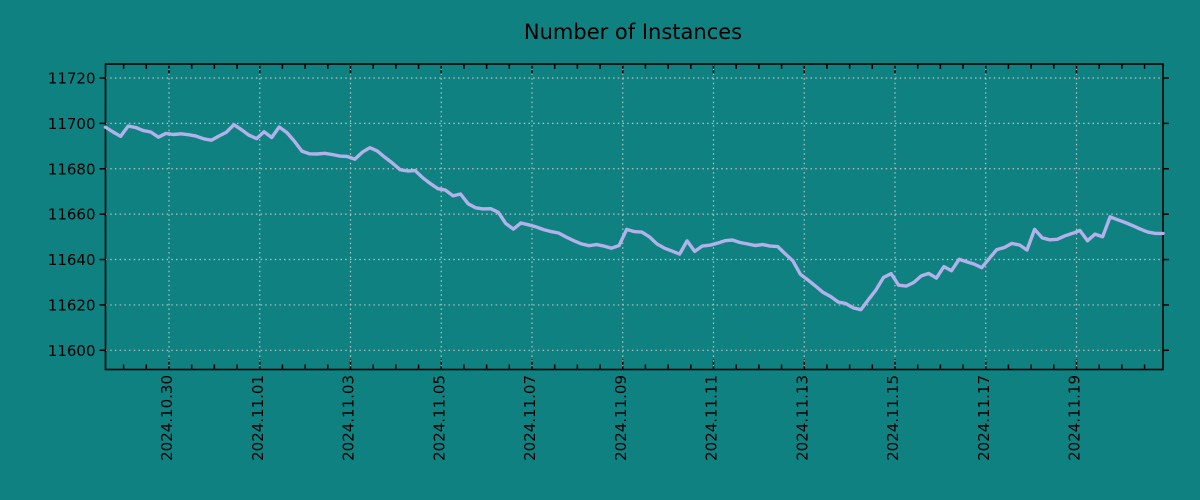 The width and height of the screenshot is (1200, 500). What do you see at coordinates (621, 418) in the screenshot?
I see `x-axis-tick-label: 2024.11.09` at bounding box center [621, 418].